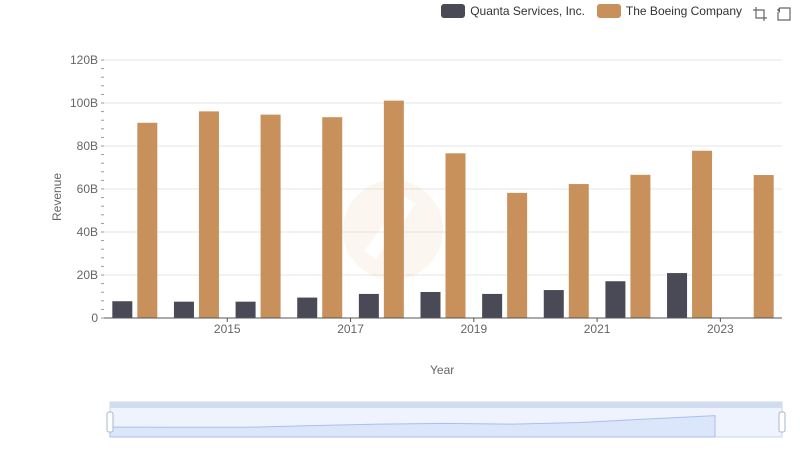  I want to click on bar-quanta-2019, so click(430, 304).